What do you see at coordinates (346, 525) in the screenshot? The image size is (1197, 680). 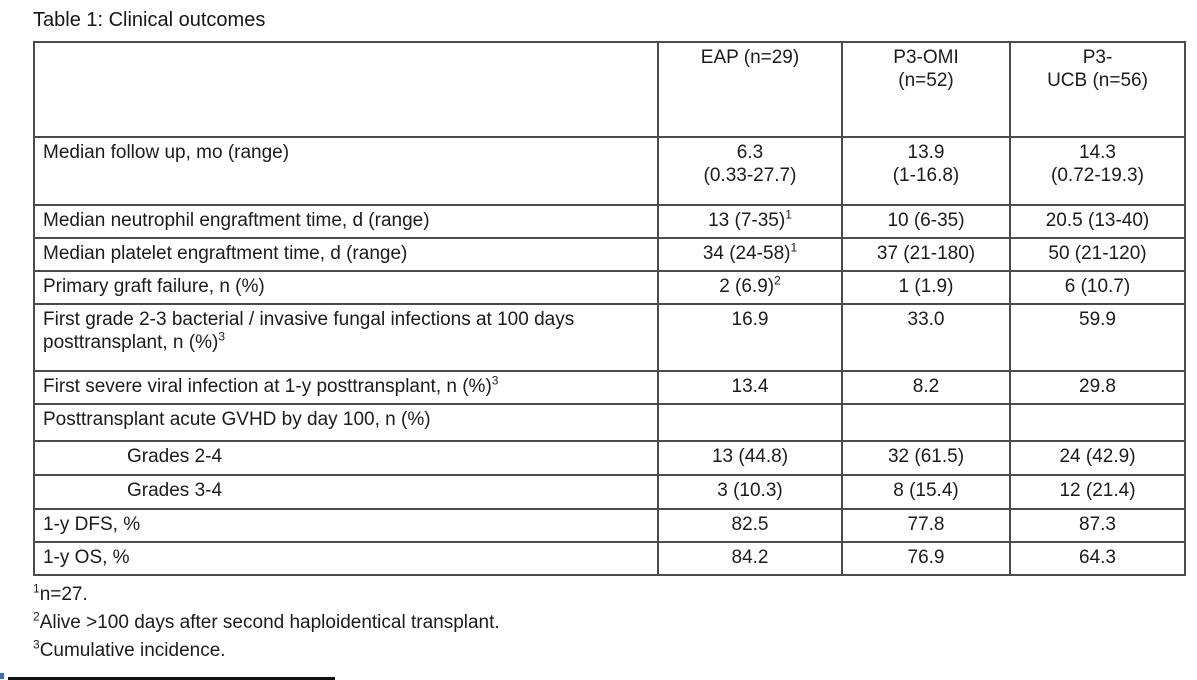 I see `row-label: 1-y DFS, %` at bounding box center [346, 525].